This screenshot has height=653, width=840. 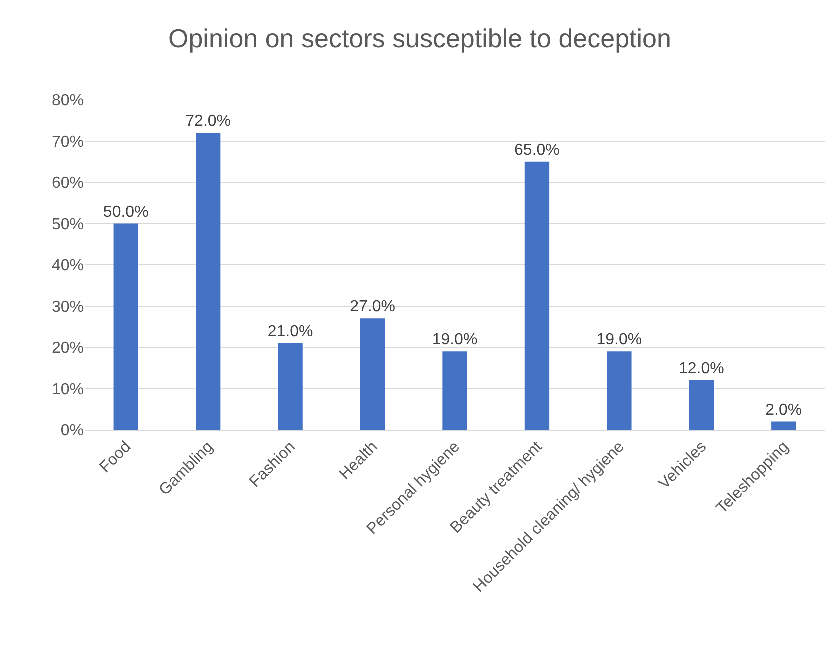 I want to click on y-tick-label: 10%, so click(x=68, y=389).